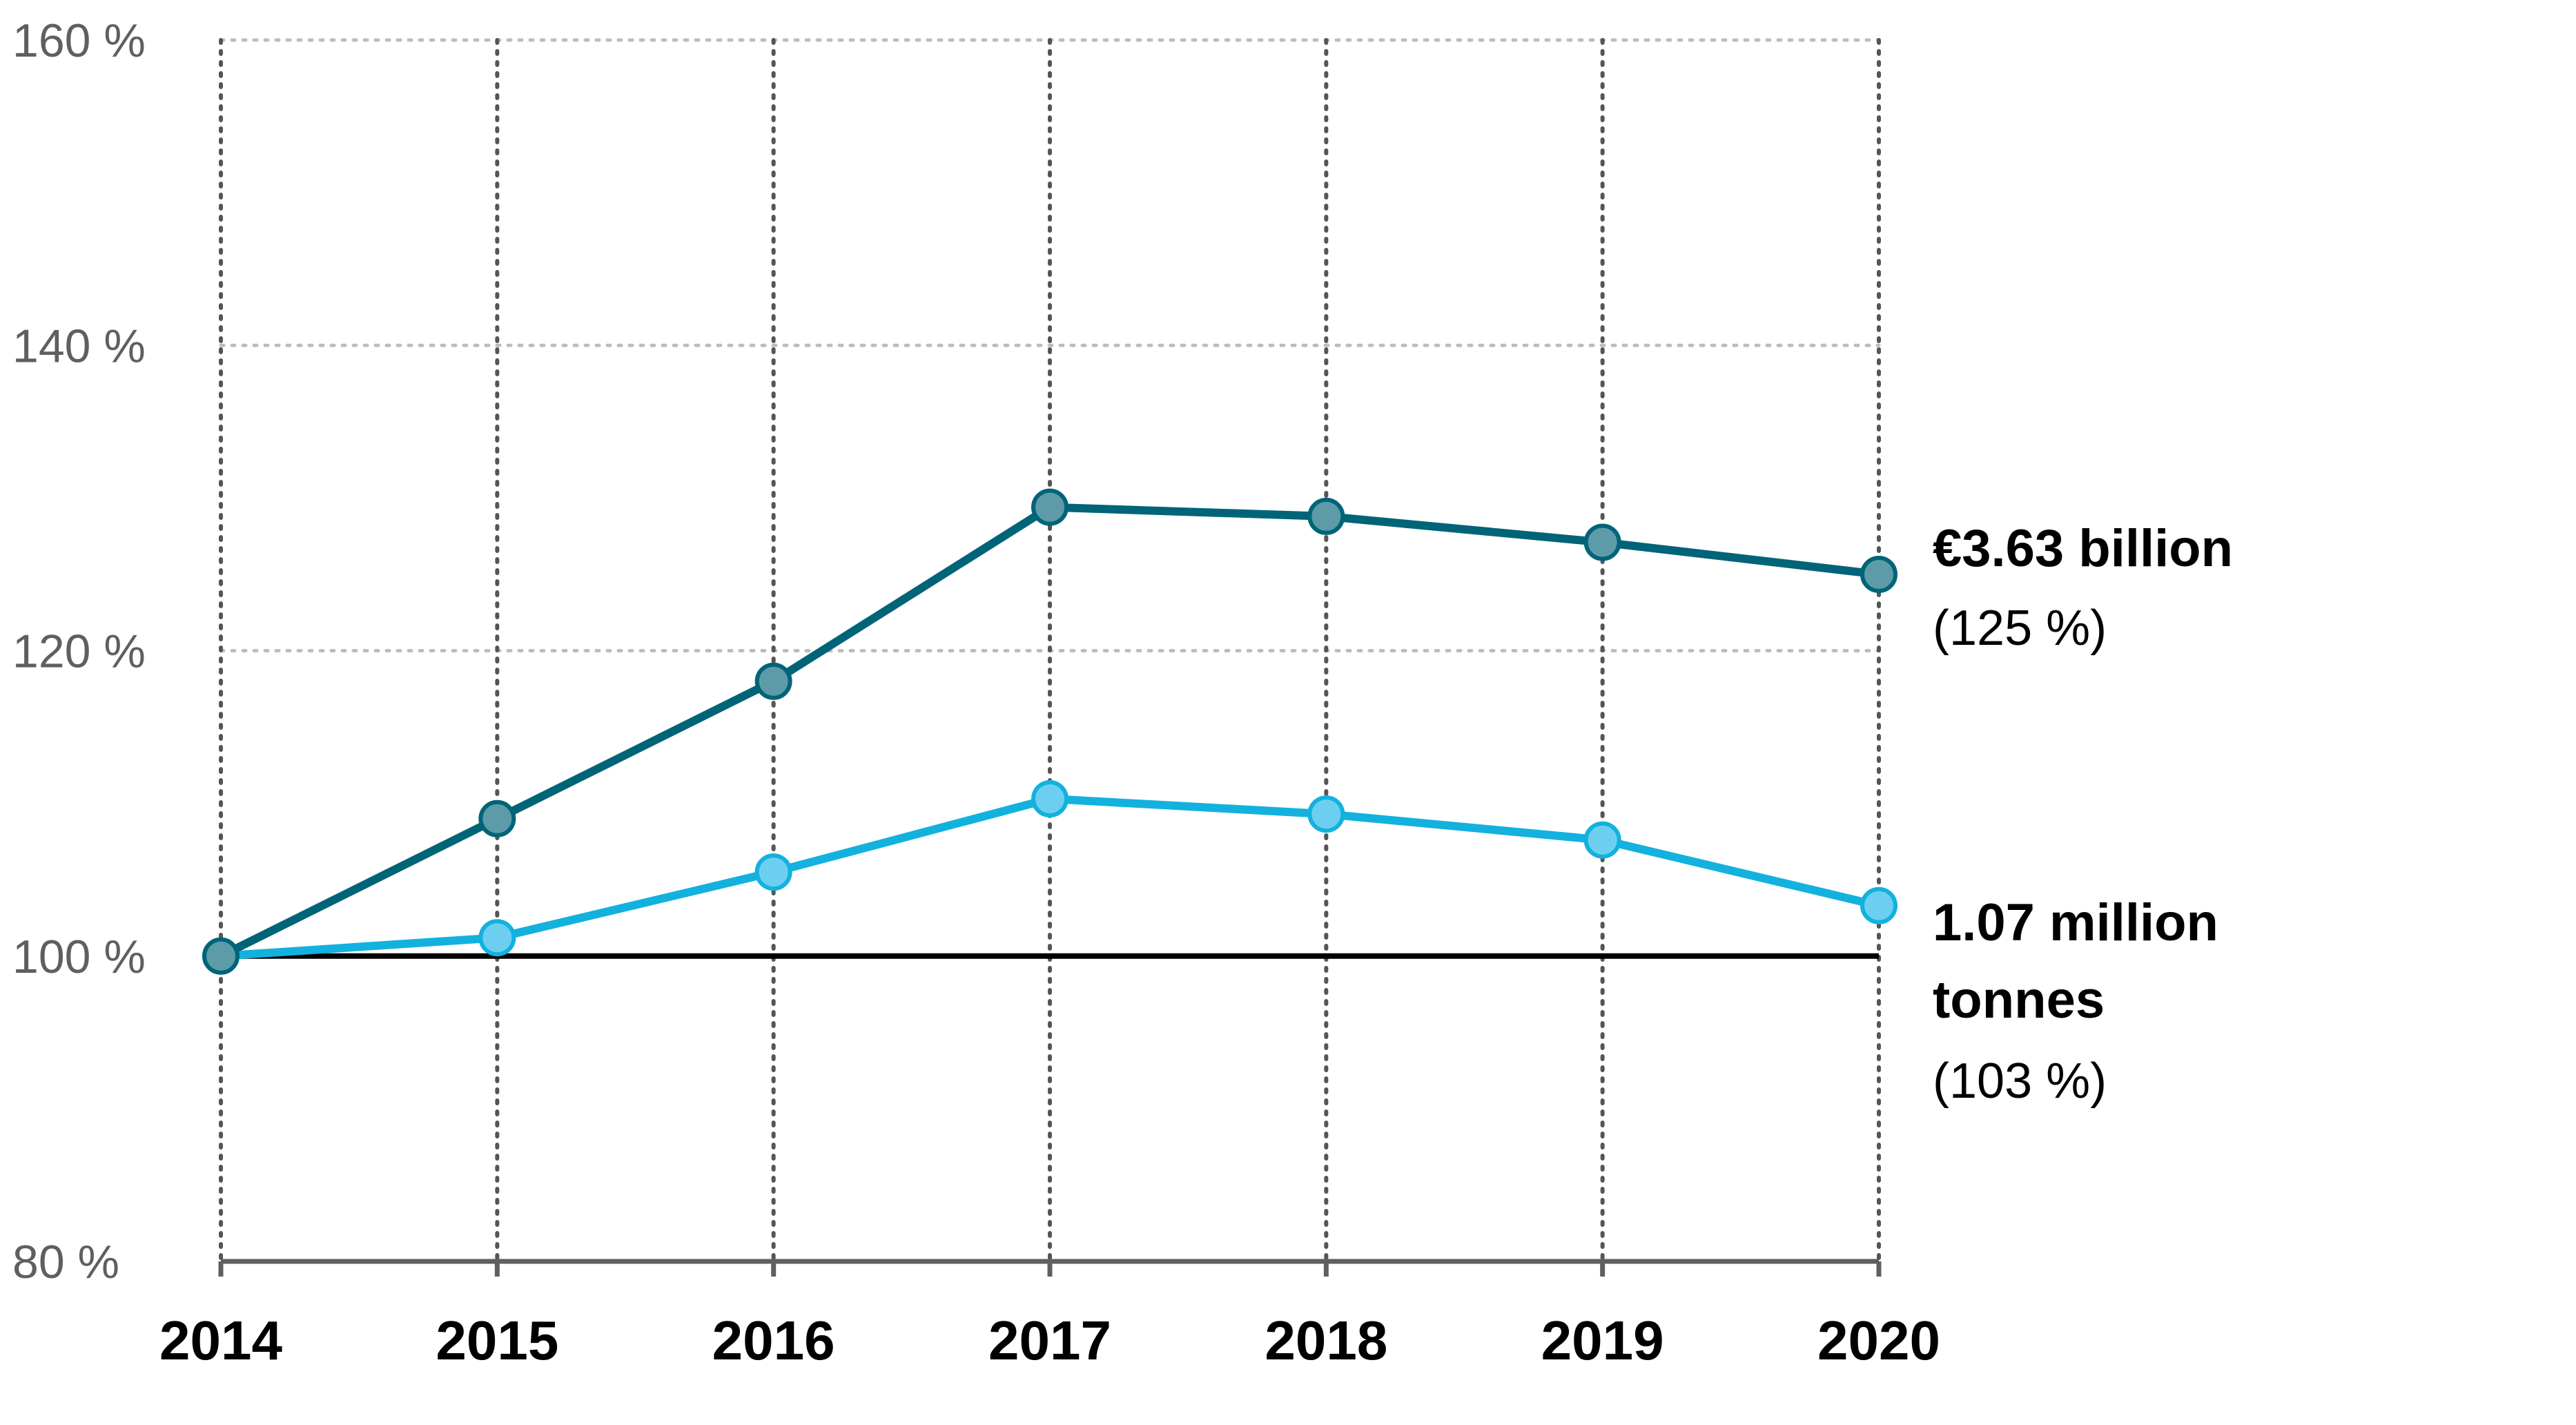 The height and width of the screenshot is (1425, 2576). Describe the element at coordinates (79, 652) in the screenshot. I see `y-tick-label: 120 %` at that location.